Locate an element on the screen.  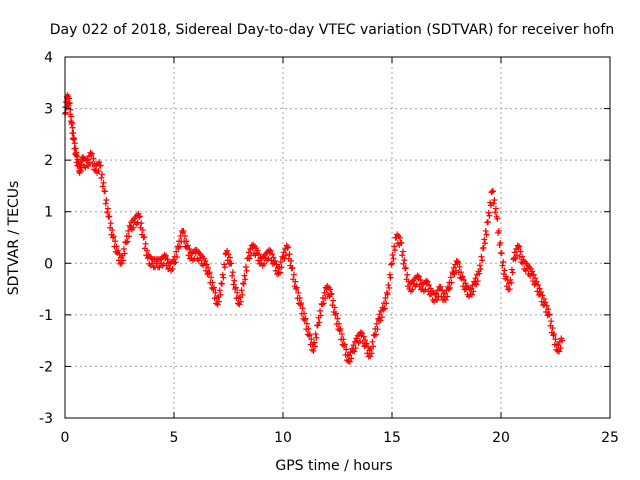
x-tick-label: 10 is located at coordinates (283, 438).